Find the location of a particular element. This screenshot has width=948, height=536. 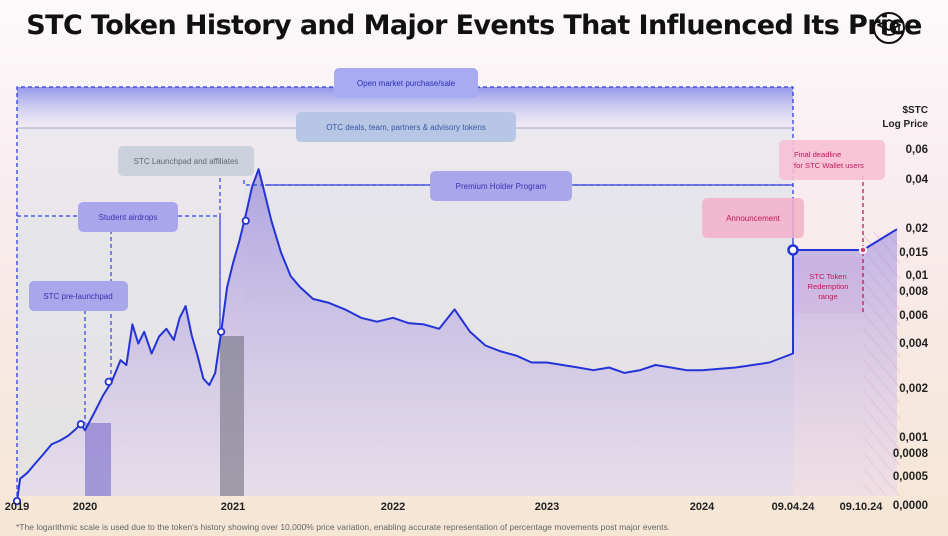

otc-label-box is located at coordinates (406, 127).